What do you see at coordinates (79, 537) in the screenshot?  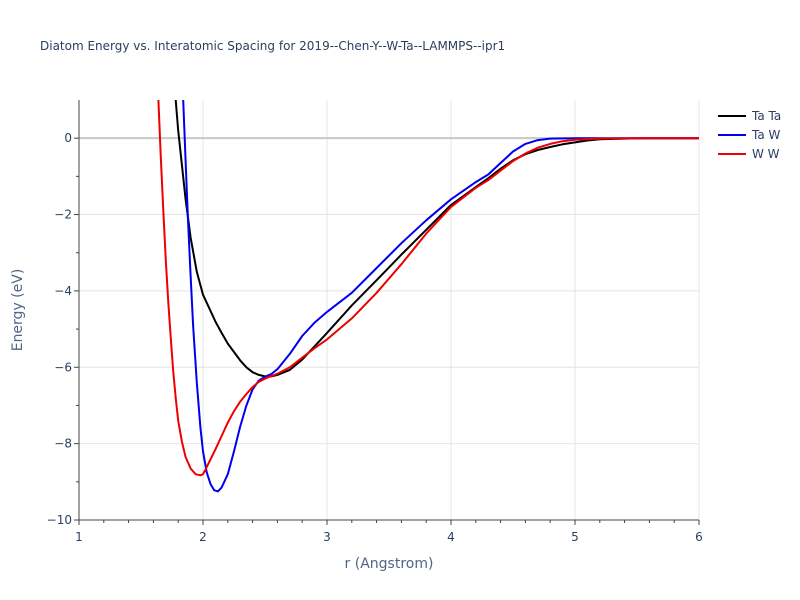 I see `x-tick-label: 1` at bounding box center [79, 537].